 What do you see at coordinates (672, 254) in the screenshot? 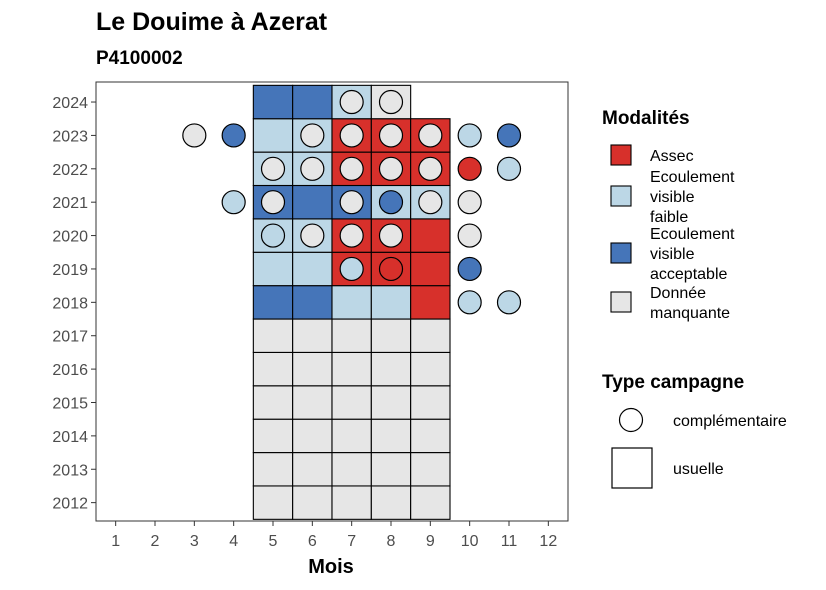
I see `legend-label-acceptable: visible` at bounding box center [672, 254].